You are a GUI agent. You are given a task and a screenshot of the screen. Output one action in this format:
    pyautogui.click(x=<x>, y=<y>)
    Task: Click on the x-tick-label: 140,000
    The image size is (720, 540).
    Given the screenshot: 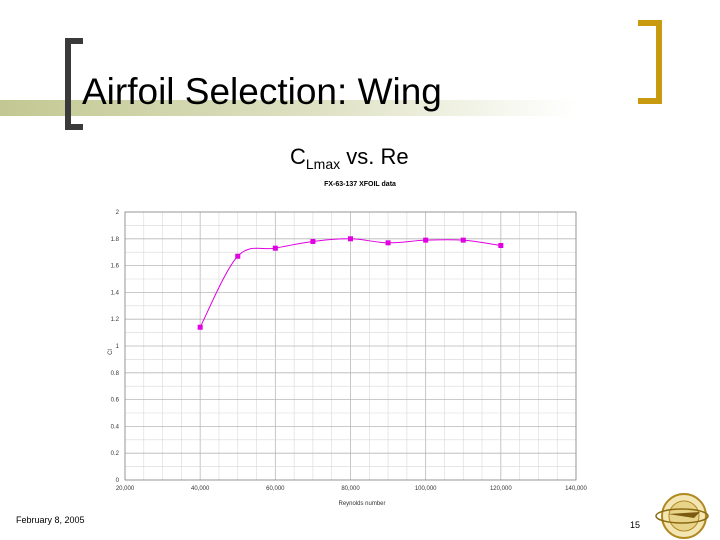 What is the action you would take?
    pyautogui.click(x=576, y=489)
    